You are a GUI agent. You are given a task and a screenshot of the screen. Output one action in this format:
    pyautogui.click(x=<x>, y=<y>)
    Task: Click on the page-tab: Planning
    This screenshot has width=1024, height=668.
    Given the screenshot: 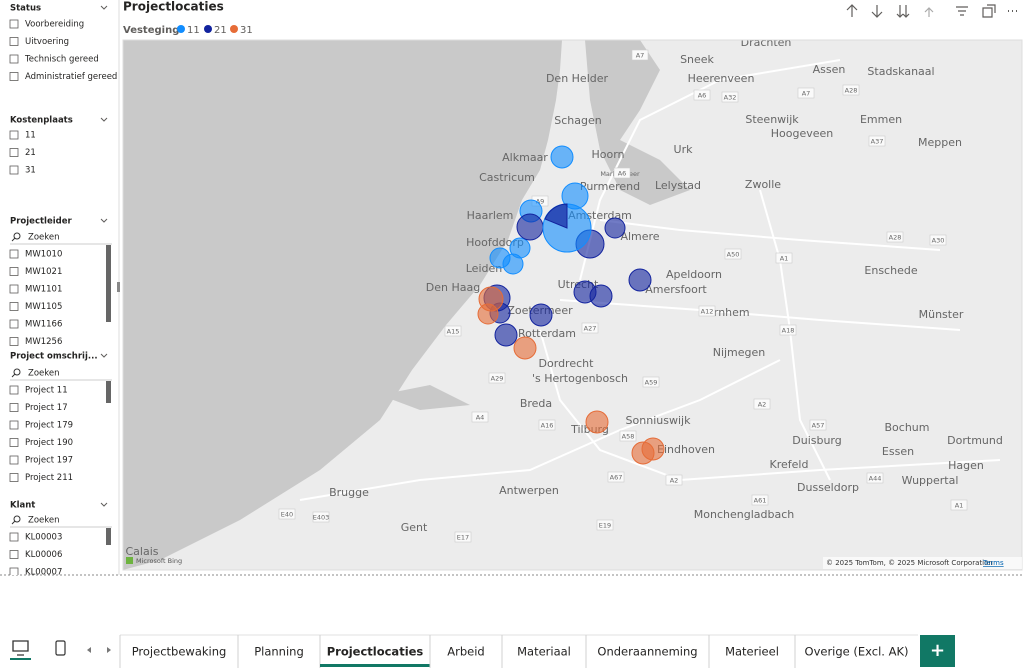 What is the action you would take?
    pyautogui.click(x=279, y=652)
    